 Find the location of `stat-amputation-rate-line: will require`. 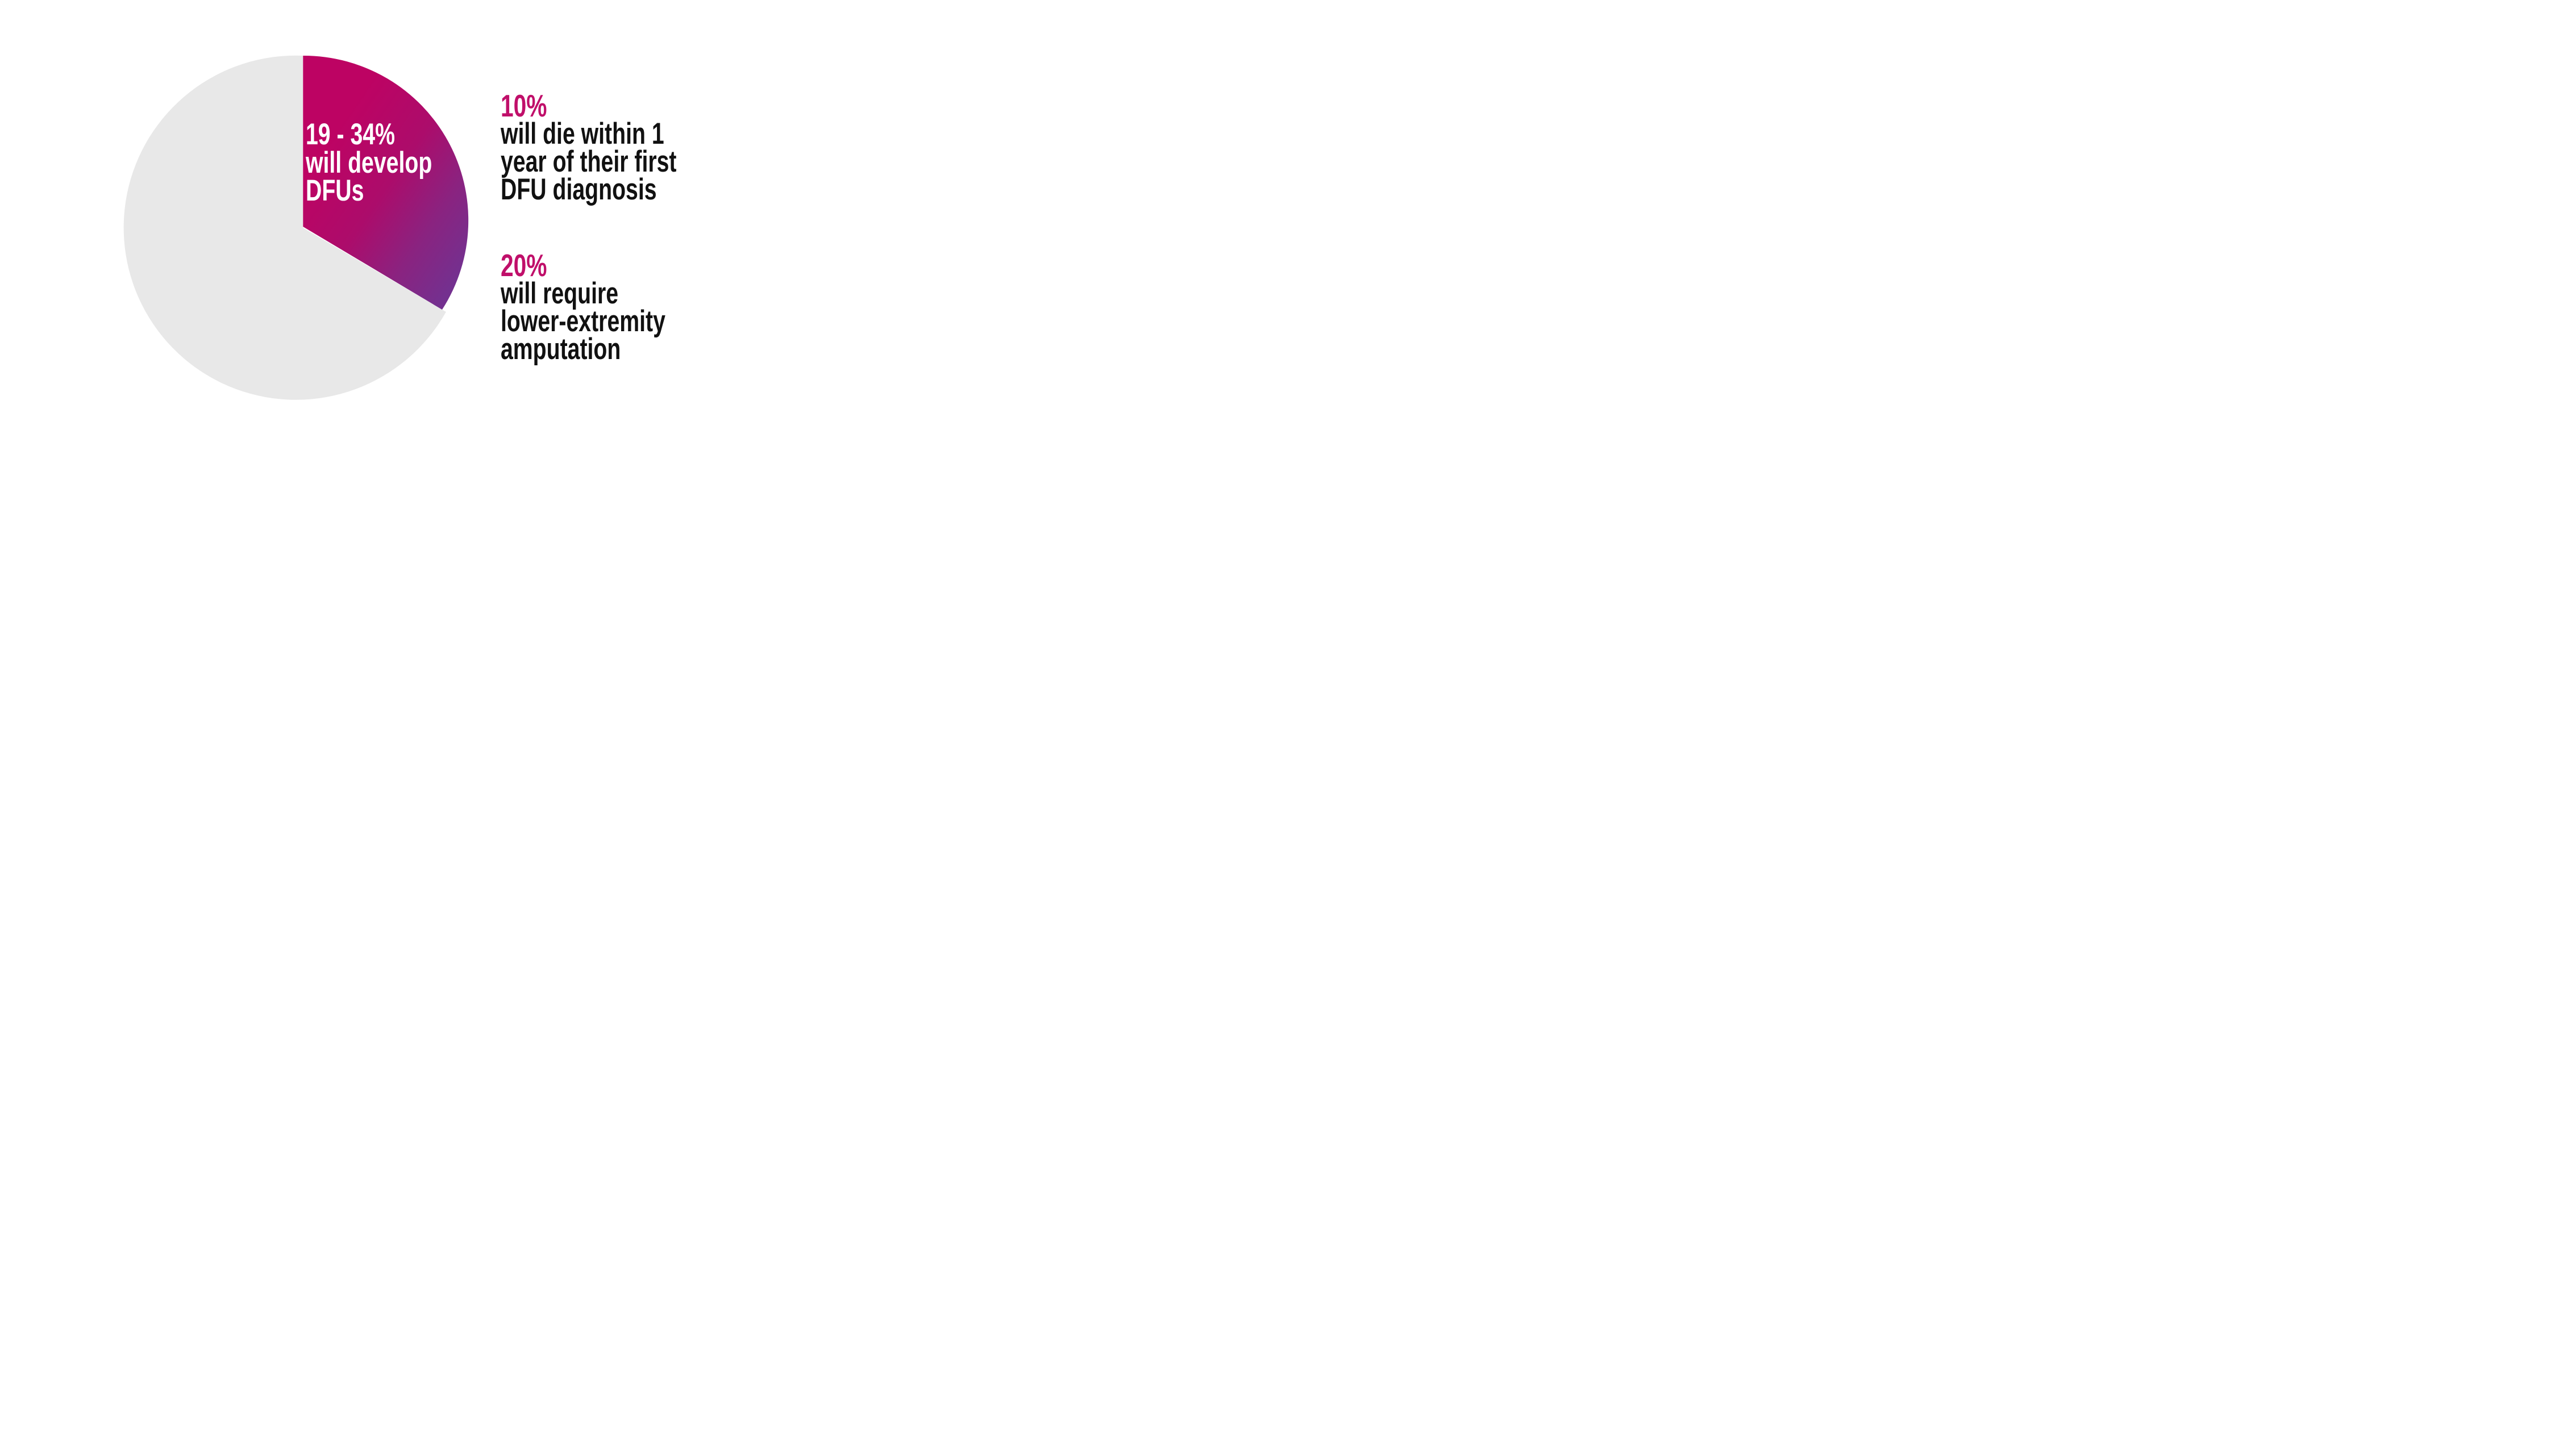

stat-amputation-rate-line: will require is located at coordinates (560, 293).